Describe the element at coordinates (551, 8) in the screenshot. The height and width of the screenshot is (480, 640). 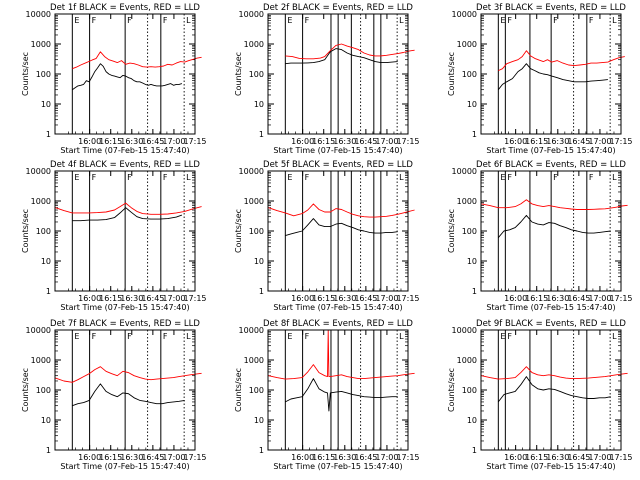
I see `panel-title: Det 3f BLACK = Events, RED = LLD` at that location.